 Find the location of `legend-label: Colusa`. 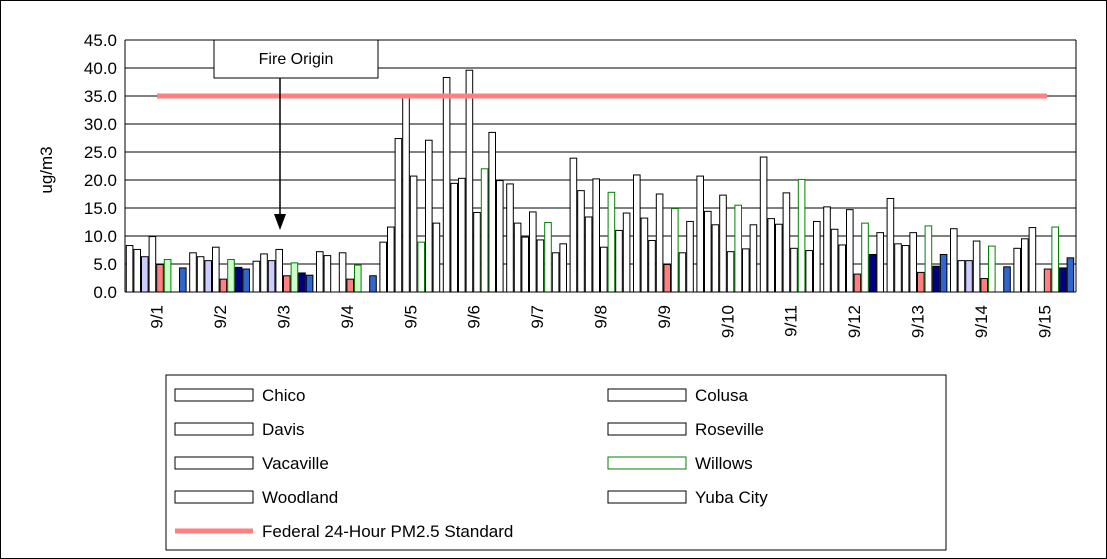

legend-label: Colusa is located at coordinates (721, 395).